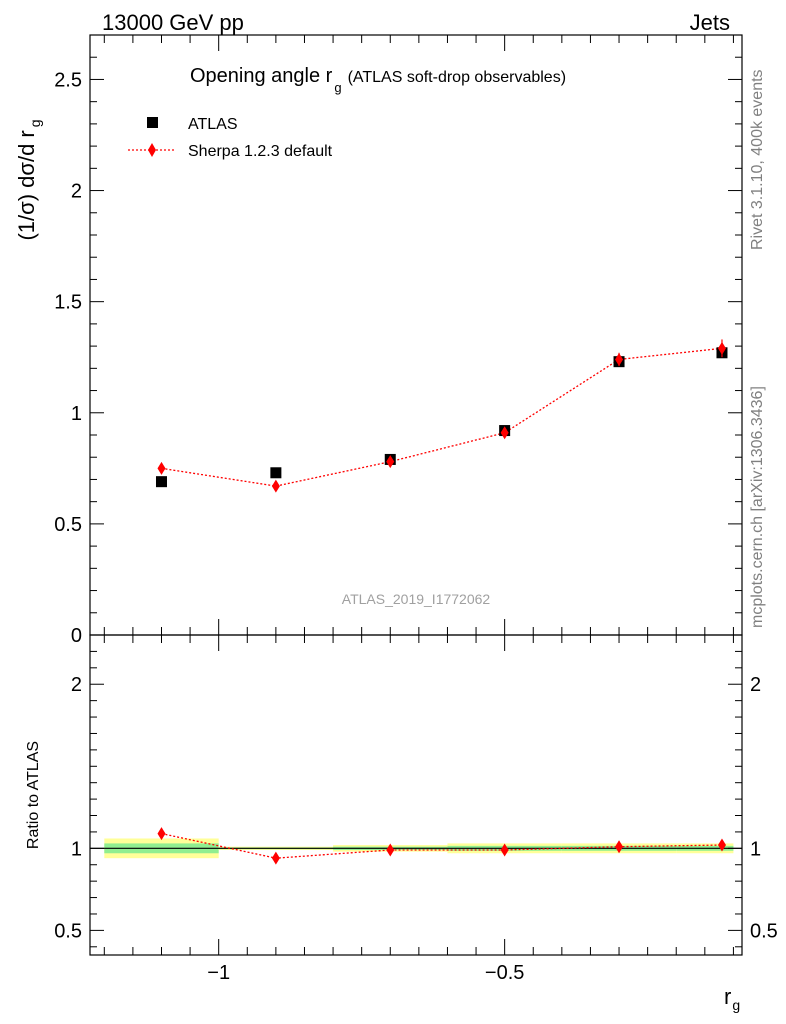 The width and height of the screenshot is (786, 1024). I want to click on xlabel: rg, so click(732, 998).